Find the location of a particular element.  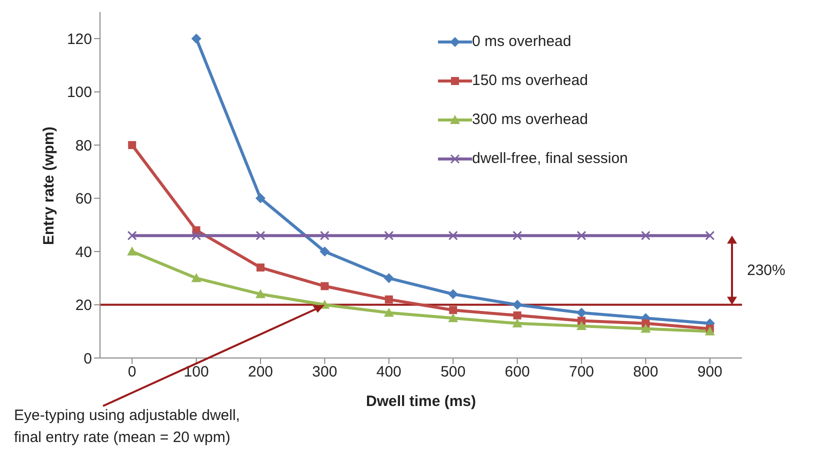

x-tick-label: 0 is located at coordinates (132, 372).